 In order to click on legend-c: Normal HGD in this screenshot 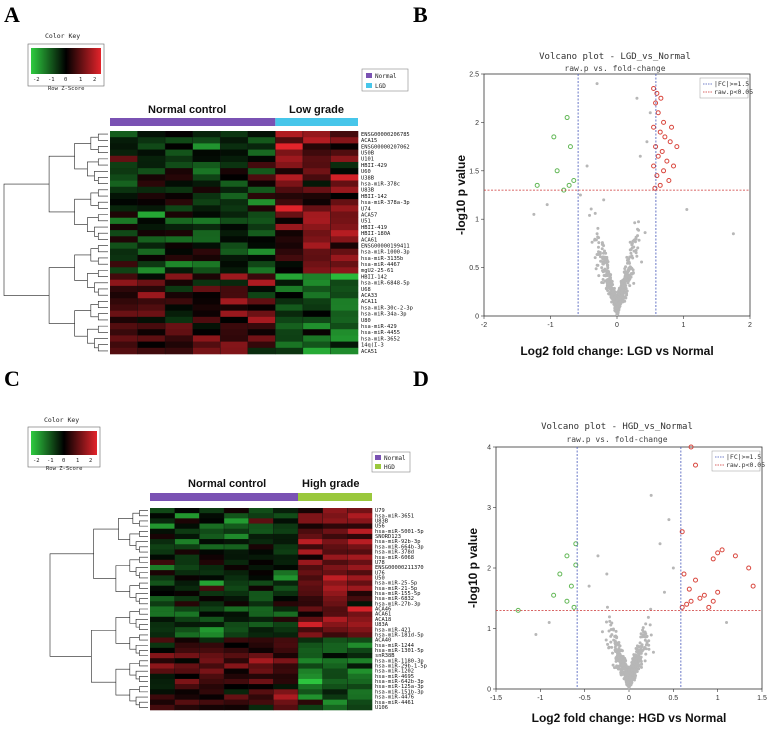, I will do `click(391, 462)`.